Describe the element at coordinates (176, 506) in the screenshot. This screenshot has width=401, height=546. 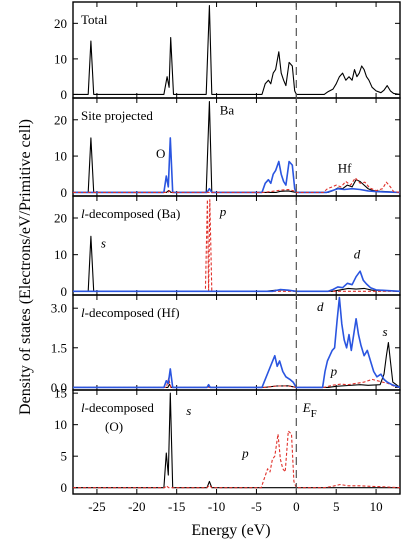
I see `x-tick-label: -15` at that location.